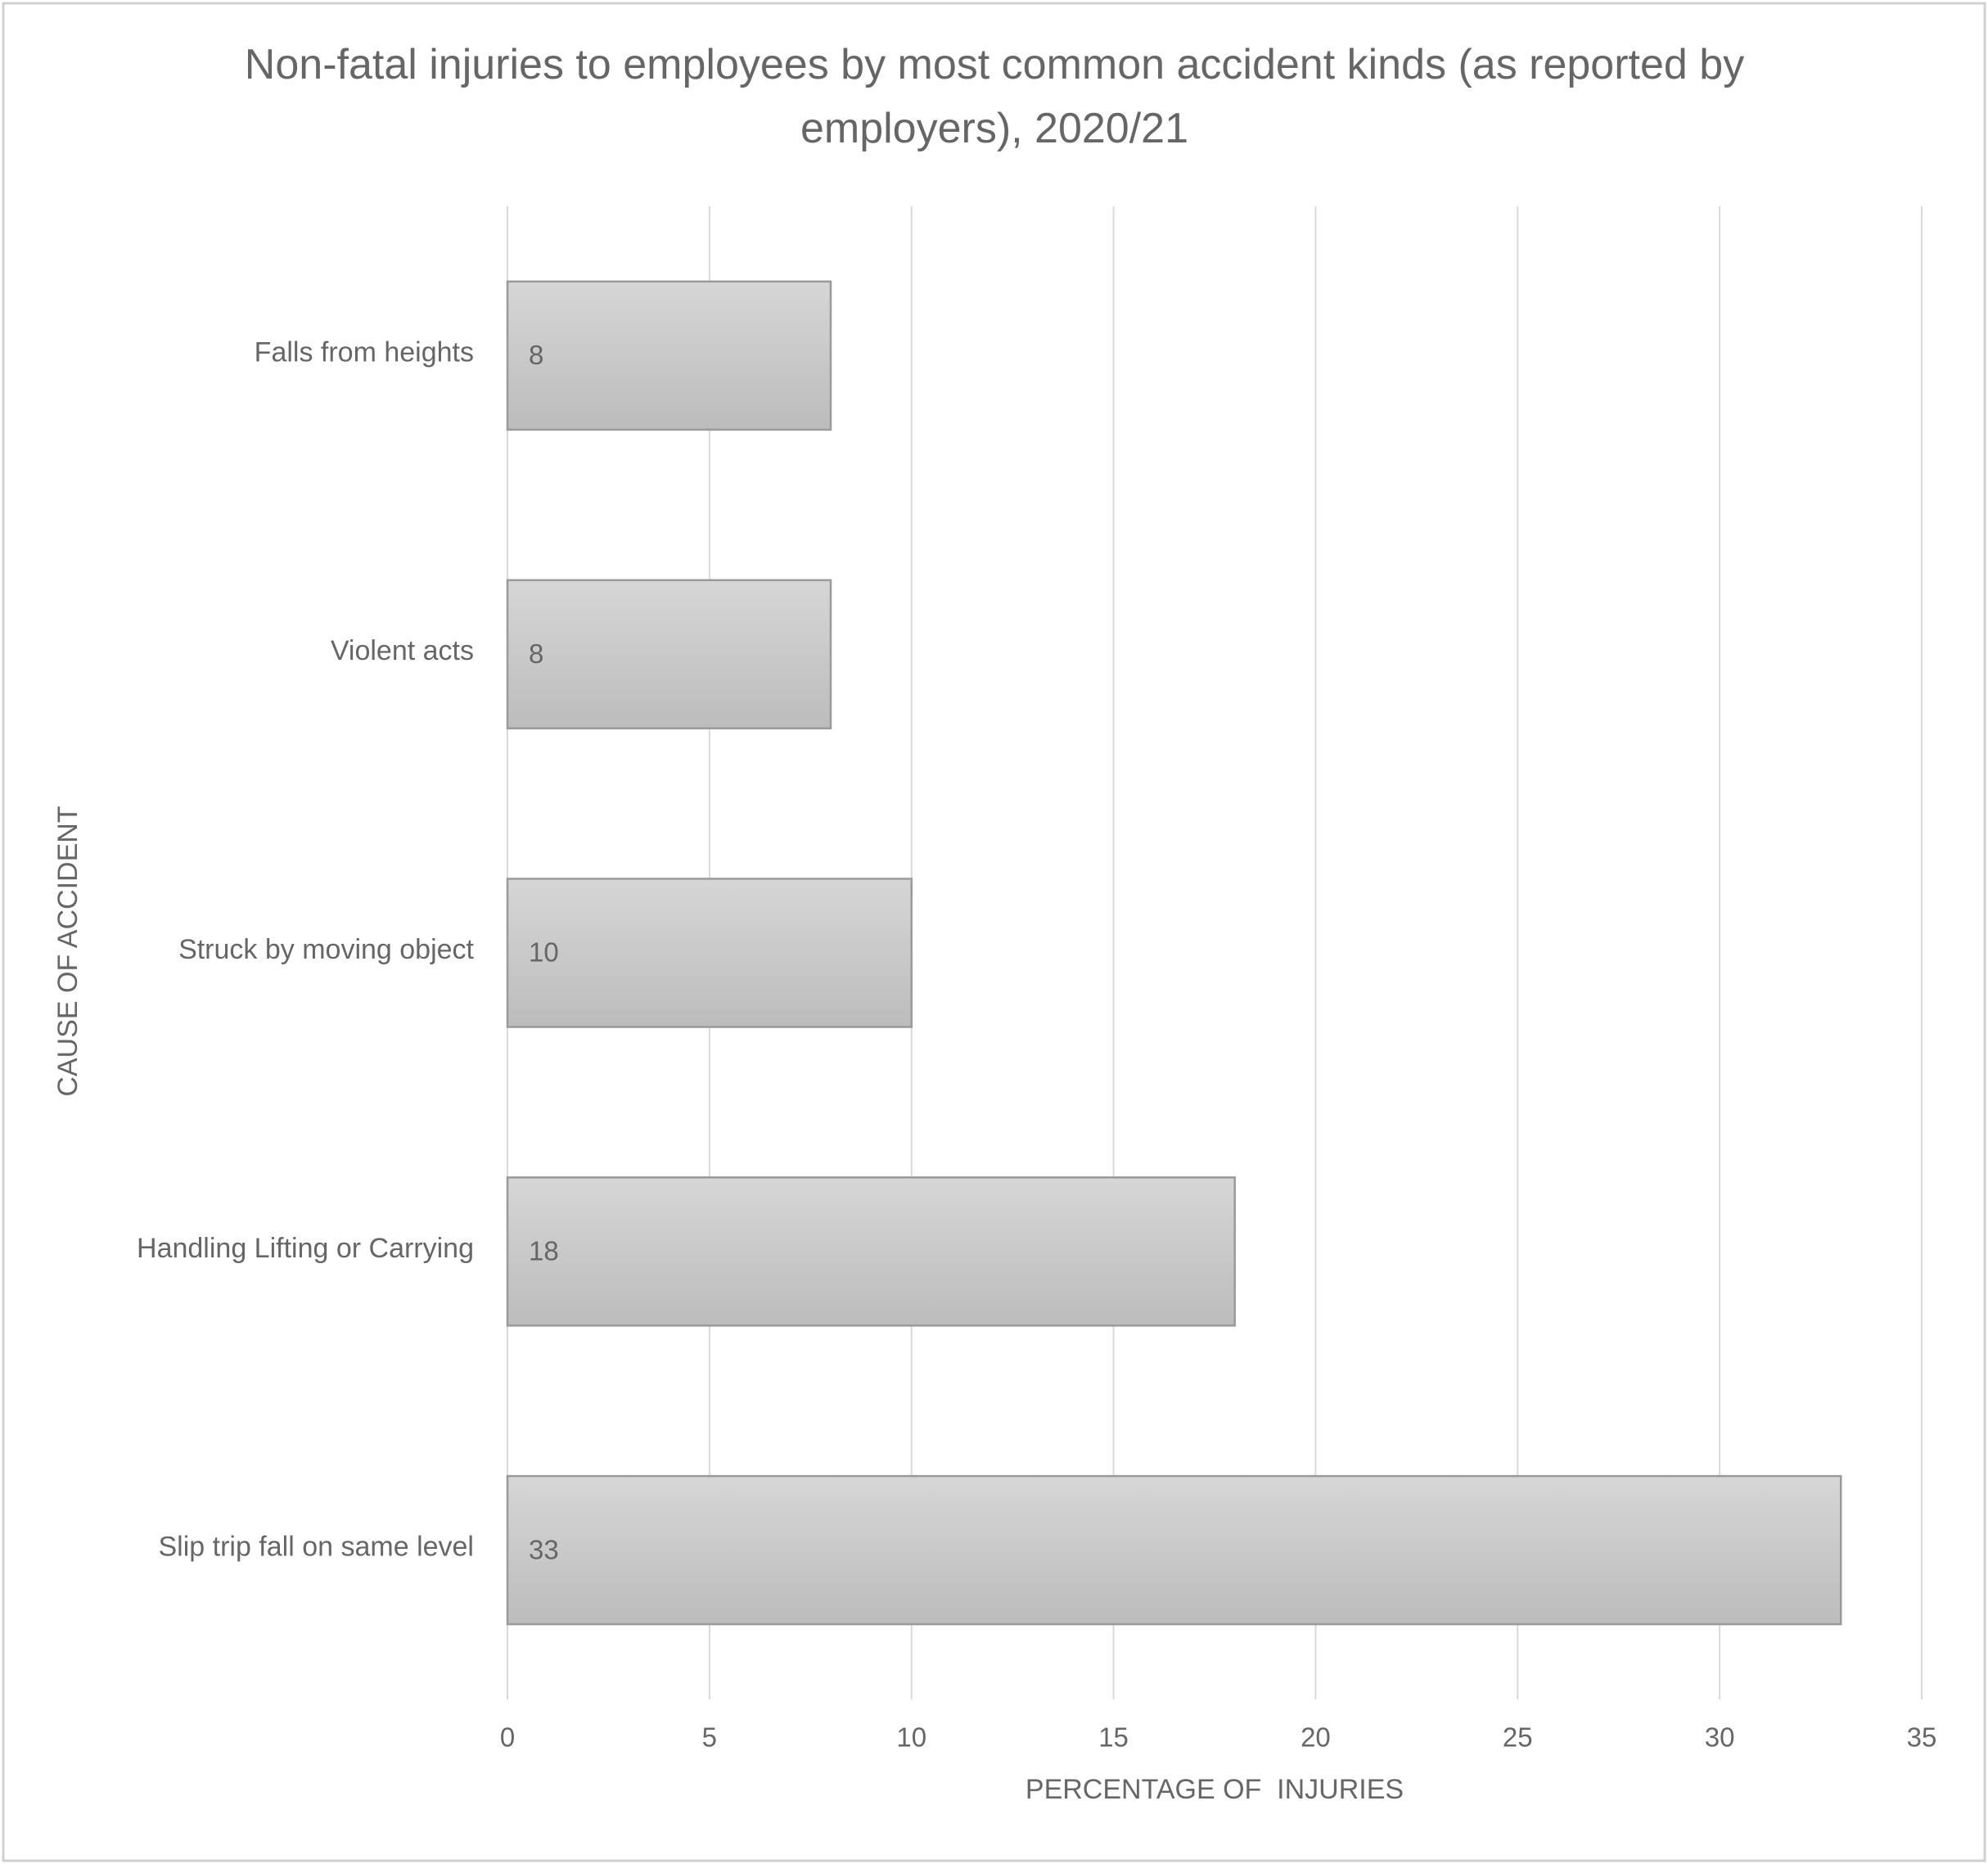 This screenshot has height=1864, width=1988. I want to click on data-label: 33, so click(544, 1549).